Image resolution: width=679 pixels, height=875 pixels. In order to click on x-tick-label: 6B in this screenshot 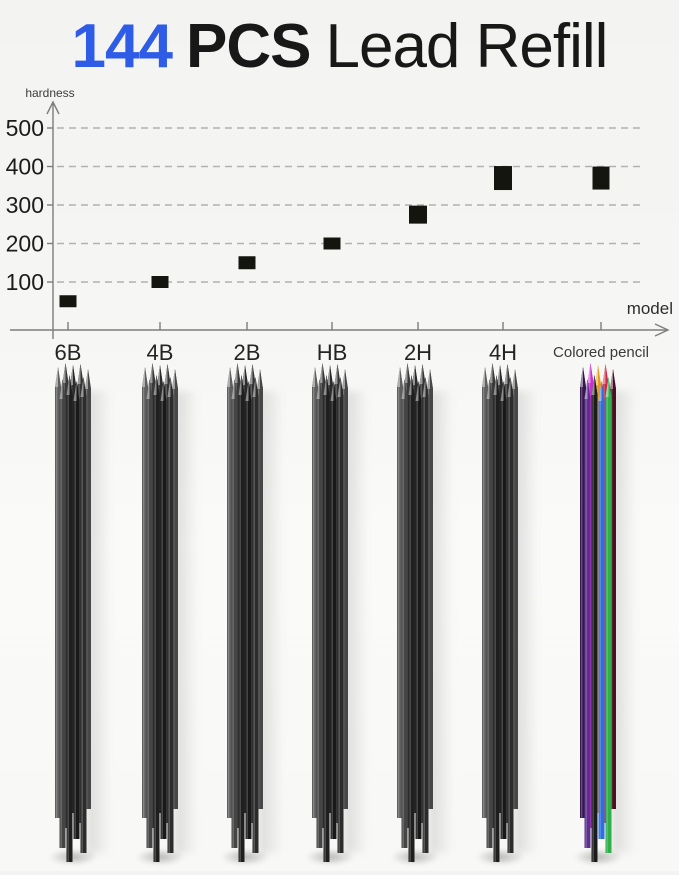, I will do `click(68, 352)`.